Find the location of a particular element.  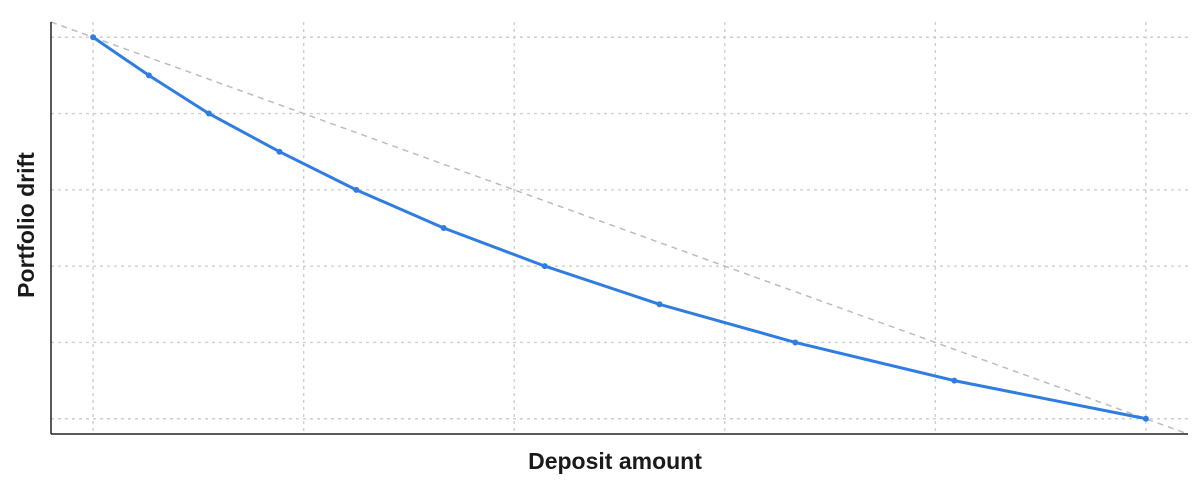

x-axis-title: Deposit amount is located at coordinates (615, 461).